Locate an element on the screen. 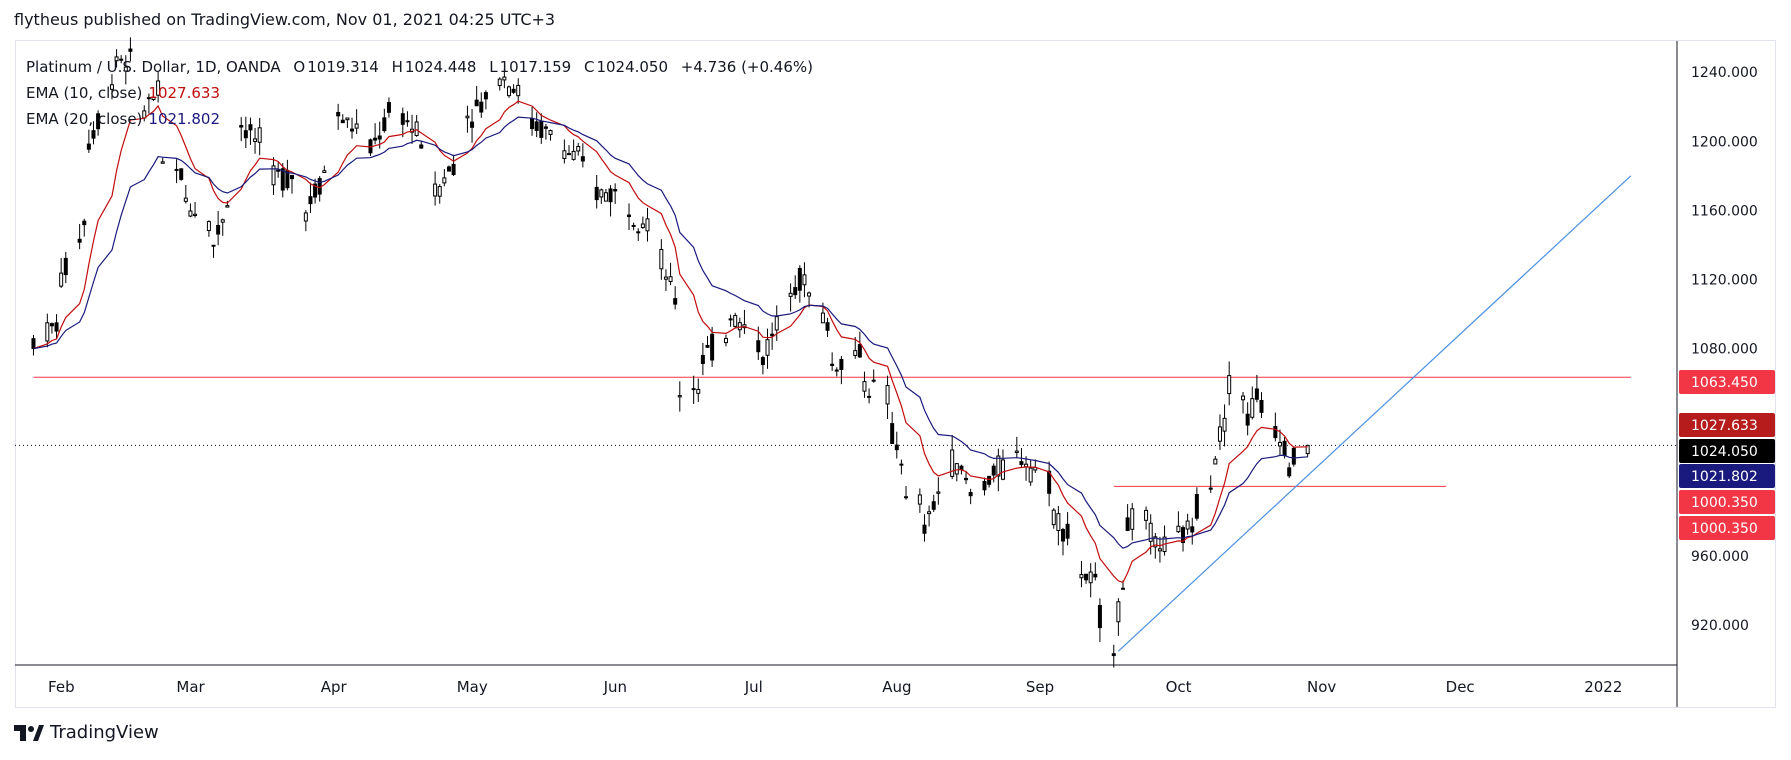 The height and width of the screenshot is (760, 1791). price-label-bg is located at coordinates (1727, 425).